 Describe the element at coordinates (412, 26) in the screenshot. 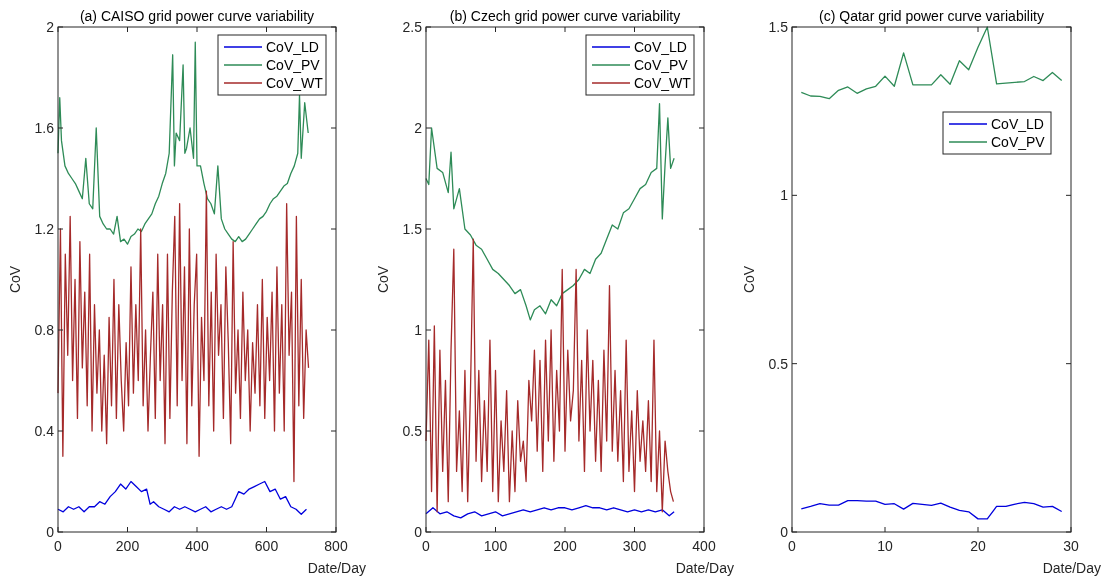

I see `y-tick-label: 2.5` at that location.